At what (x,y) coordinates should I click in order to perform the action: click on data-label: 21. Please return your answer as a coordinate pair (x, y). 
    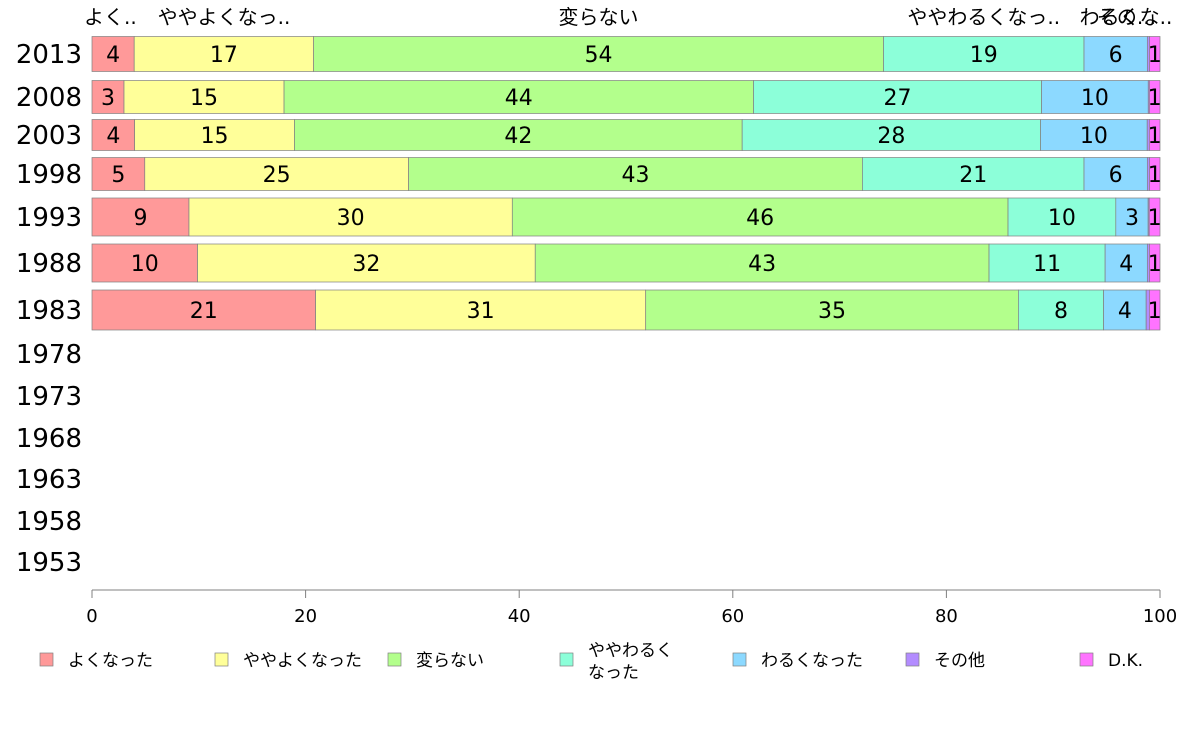
    Looking at the image, I should click on (204, 311).